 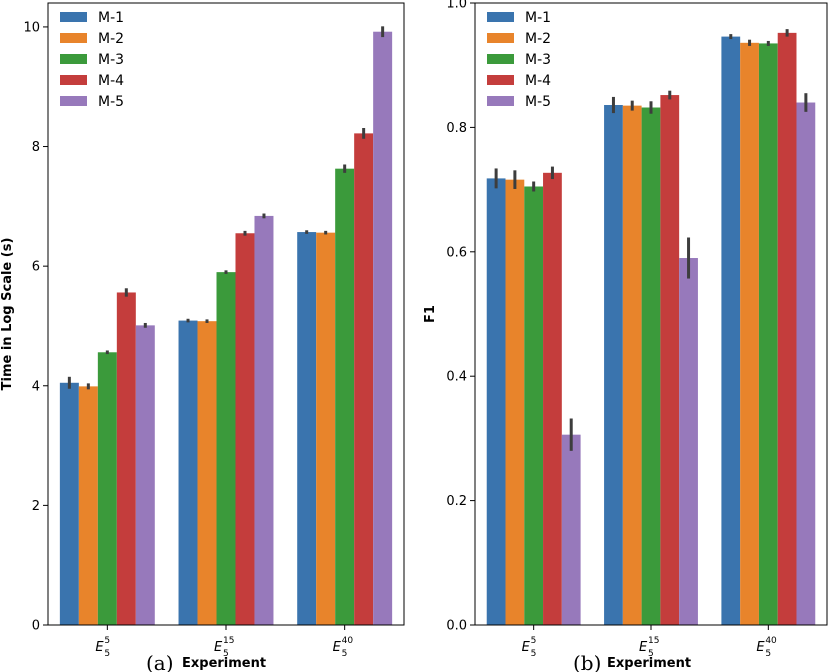 I want to click on panel-b-y-tick-label-3: 0.4, so click(x=456, y=377).